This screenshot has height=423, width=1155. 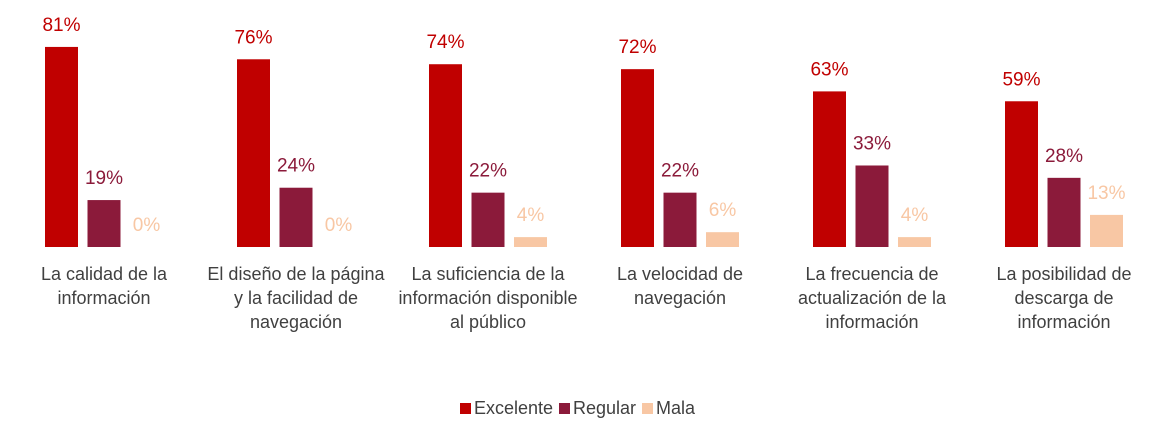 What do you see at coordinates (445, 42) in the screenshot?
I see `value-label: 74%` at bounding box center [445, 42].